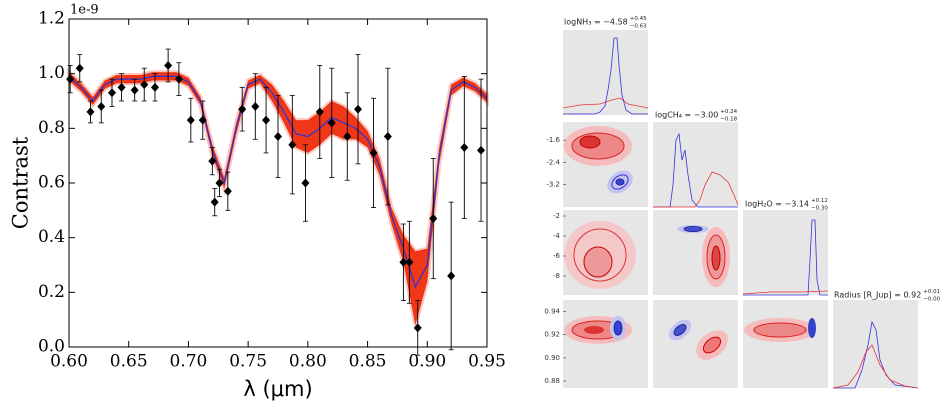 The width and height of the screenshot is (940, 408). Describe the element at coordinates (556, 216) in the screenshot. I see `corner-y-tick-label: -2` at that location.